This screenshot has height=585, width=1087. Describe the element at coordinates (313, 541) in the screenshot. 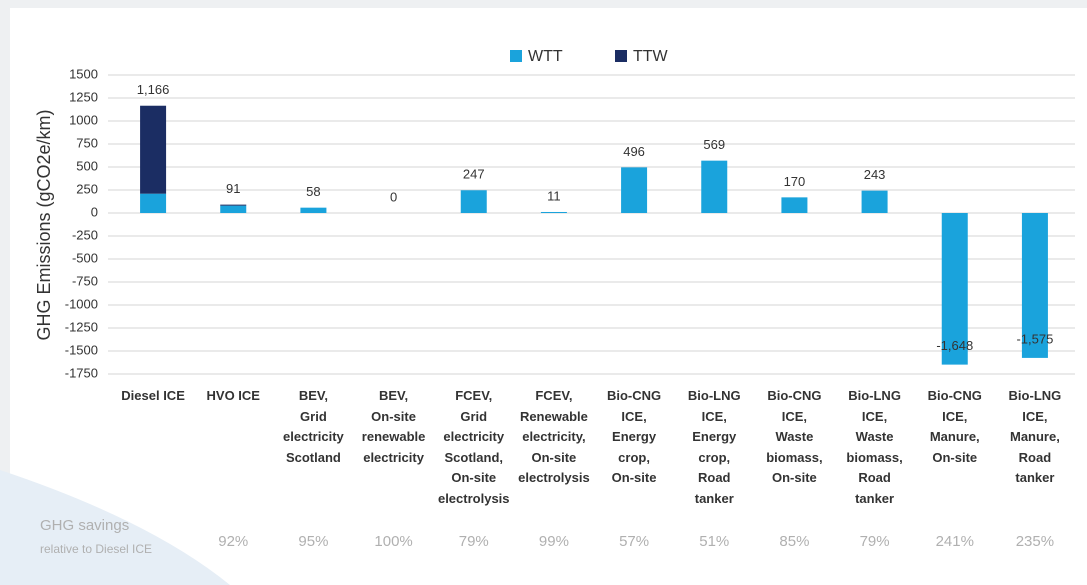

I see `savings-label: 95%` at that location.